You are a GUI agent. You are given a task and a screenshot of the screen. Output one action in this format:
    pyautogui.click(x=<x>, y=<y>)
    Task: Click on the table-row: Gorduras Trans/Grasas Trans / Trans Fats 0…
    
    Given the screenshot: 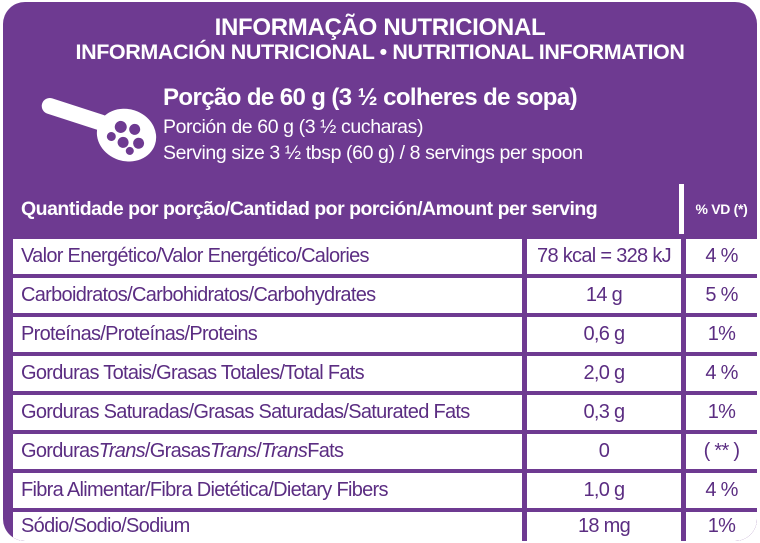 What is the action you would take?
    pyautogui.click(x=385, y=451)
    